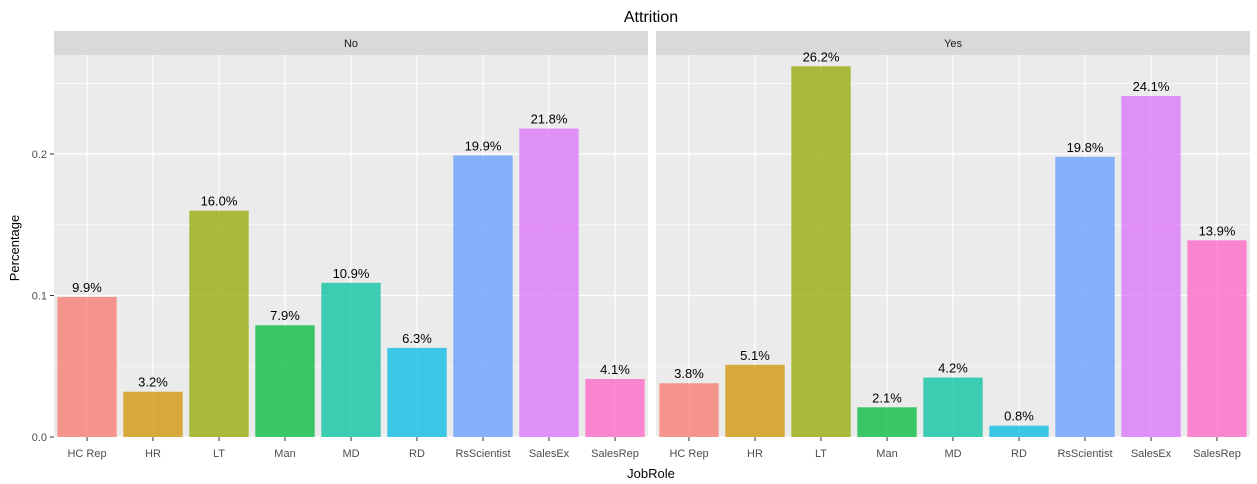 The image size is (1257, 484). What do you see at coordinates (887, 397) in the screenshot?
I see `bar-data-label: 2.1%` at bounding box center [887, 397].